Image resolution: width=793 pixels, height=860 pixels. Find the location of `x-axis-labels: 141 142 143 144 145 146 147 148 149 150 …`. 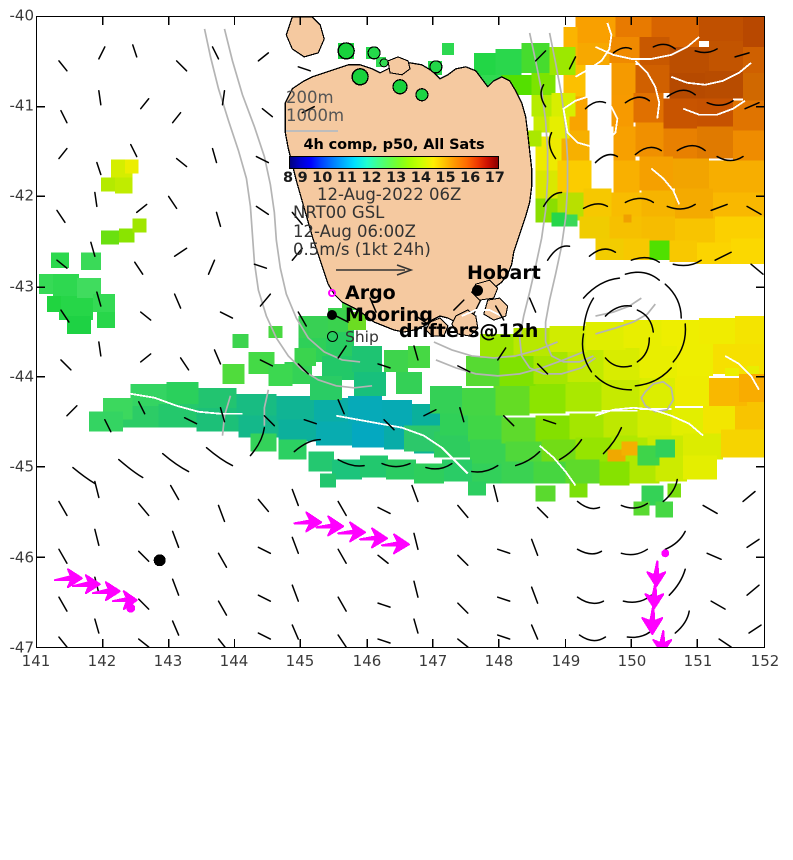

x-axis-labels: 141 142 143 144 145 146 147 148 149 150 … is located at coordinates (396, 666).